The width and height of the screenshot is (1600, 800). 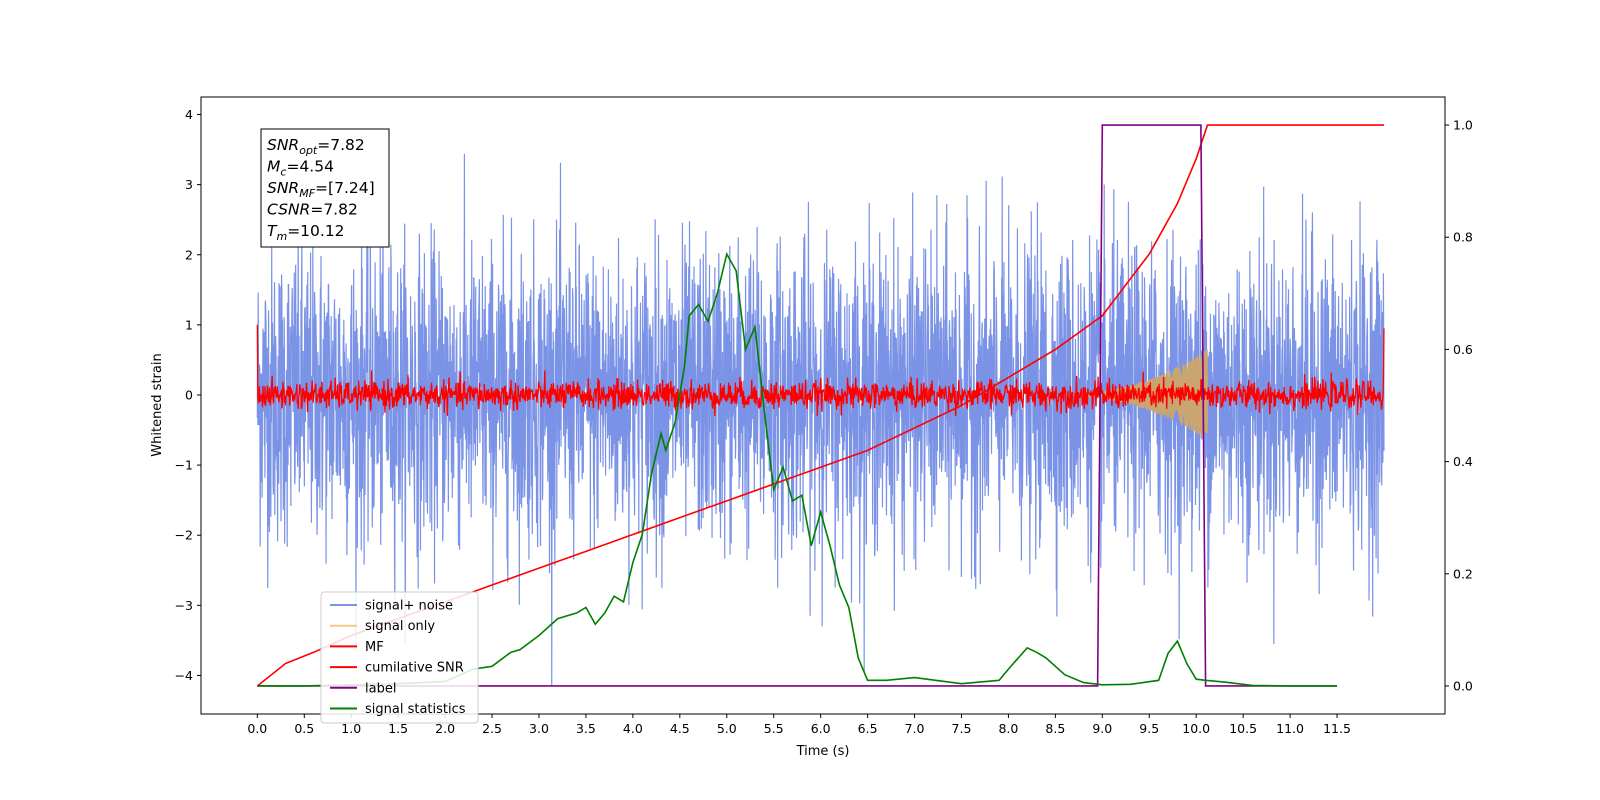 What do you see at coordinates (1243, 728) in the screenshot?
I see `x-tick-label: 10.5` at bounding box center [1243, 728].